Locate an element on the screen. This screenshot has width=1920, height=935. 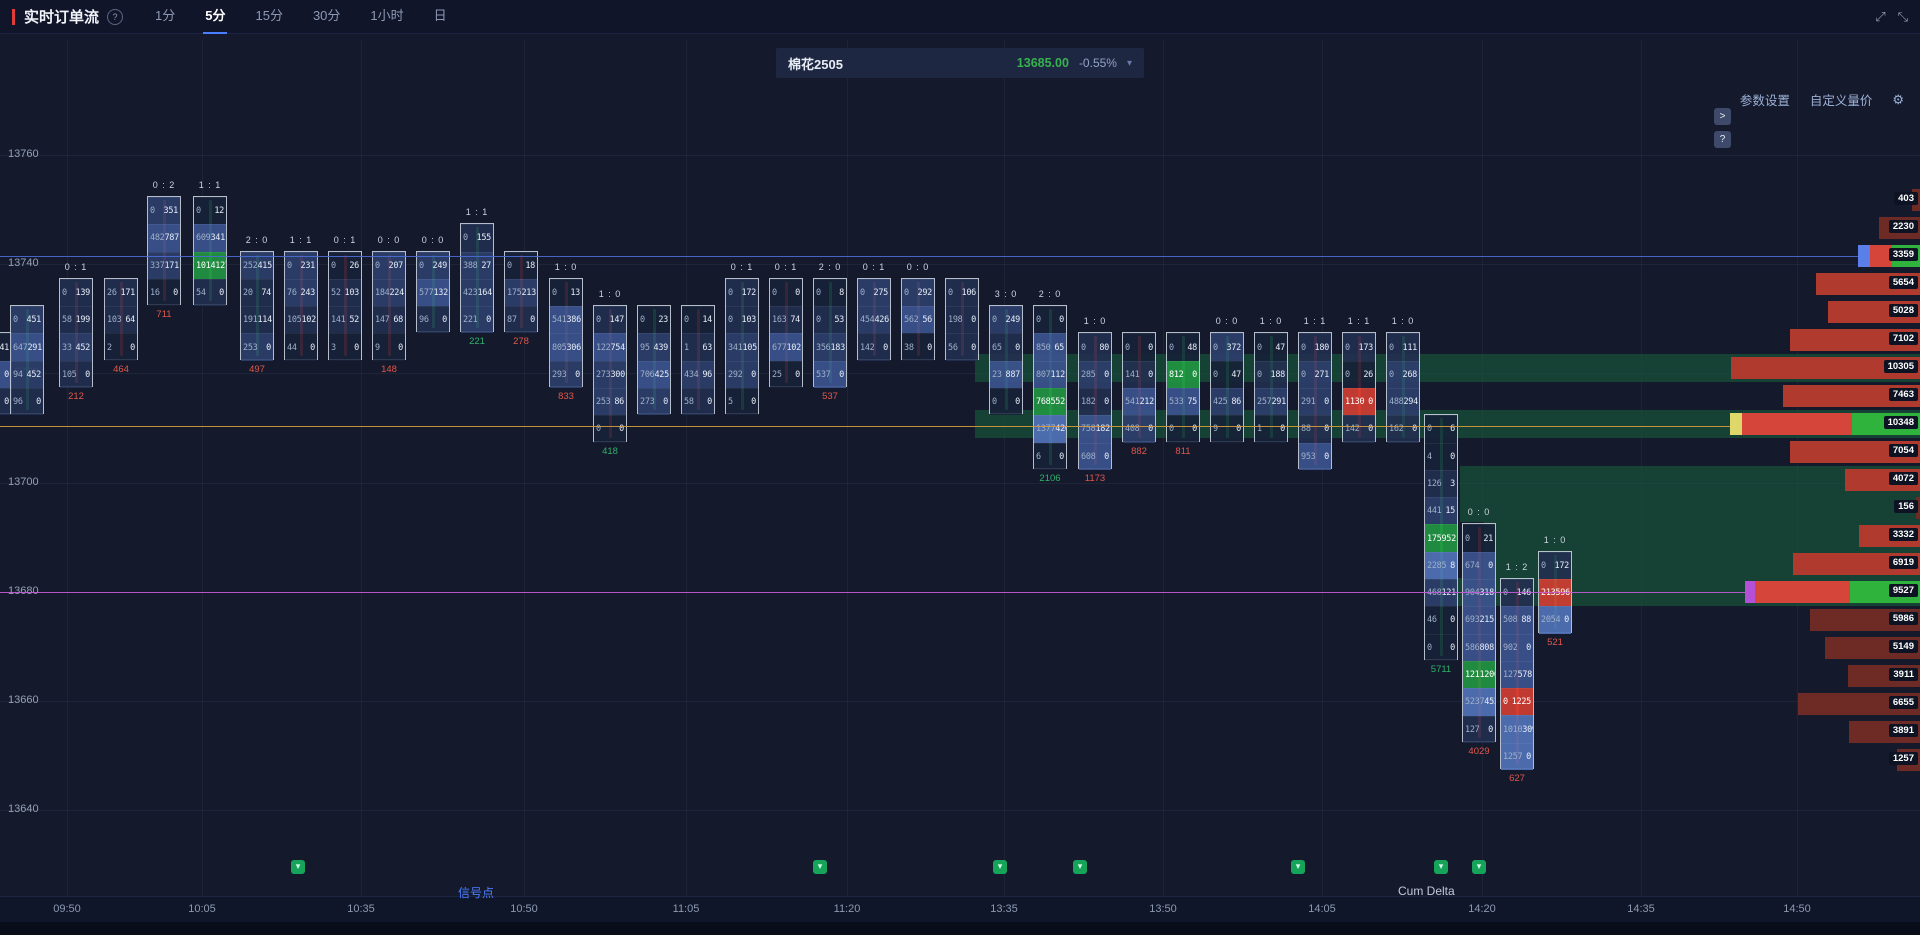
tab-5分: 5分 is located at coordinates (215, 17).